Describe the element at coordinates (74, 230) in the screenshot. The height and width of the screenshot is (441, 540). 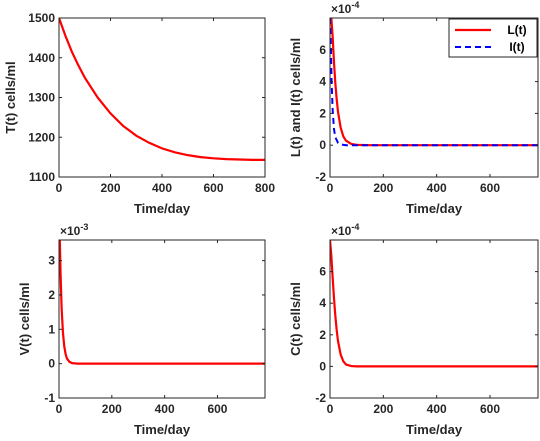
I see `exponent-multiplier: ×10⁻³` at that location.